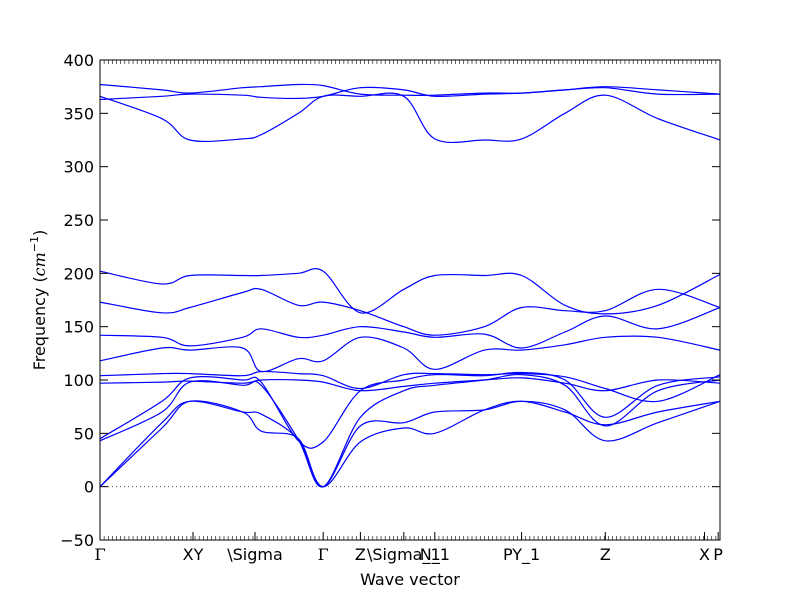 The image size is (800, 600). I want to click on band-1-line, so click(410, 444).